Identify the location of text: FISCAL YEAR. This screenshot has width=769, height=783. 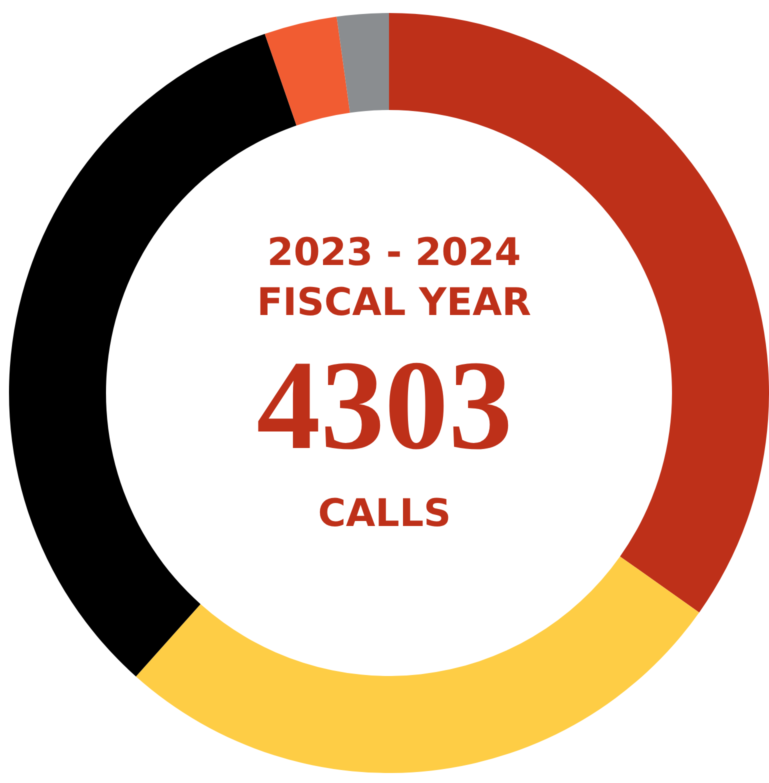
(394, 302).